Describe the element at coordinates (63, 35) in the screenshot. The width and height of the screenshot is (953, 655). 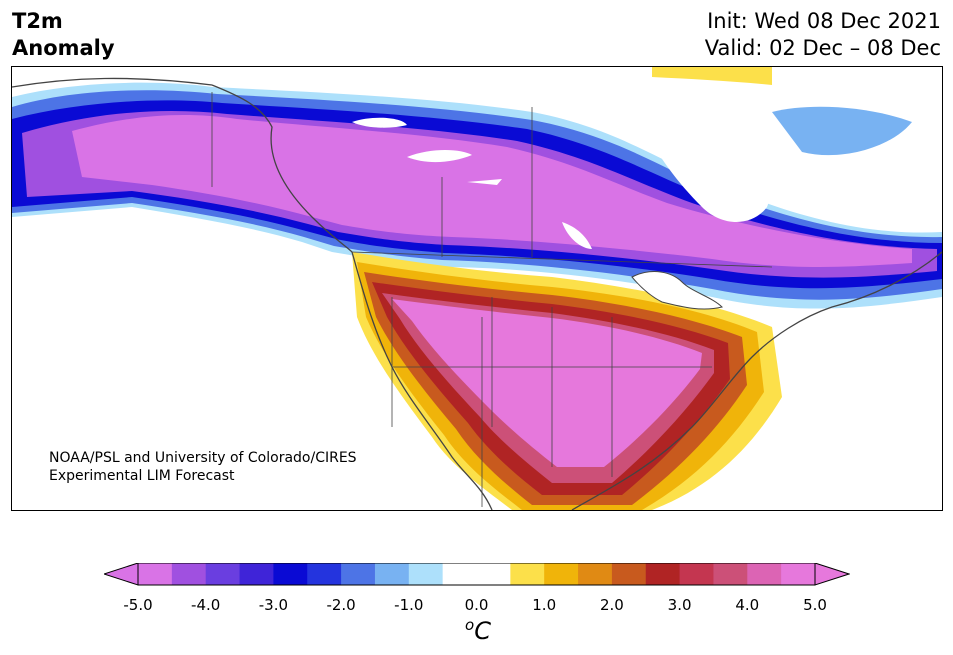
I see `map-title: T2m Anomaly` at that location.